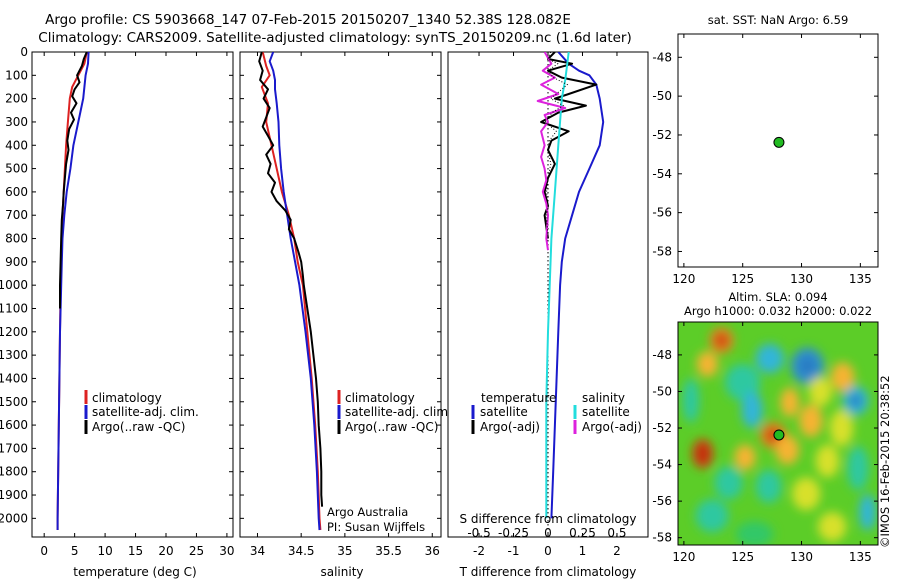  Describe the element at coordinates (557, 285) in the screenshot. I see `series-line-s-satellite` at that location.